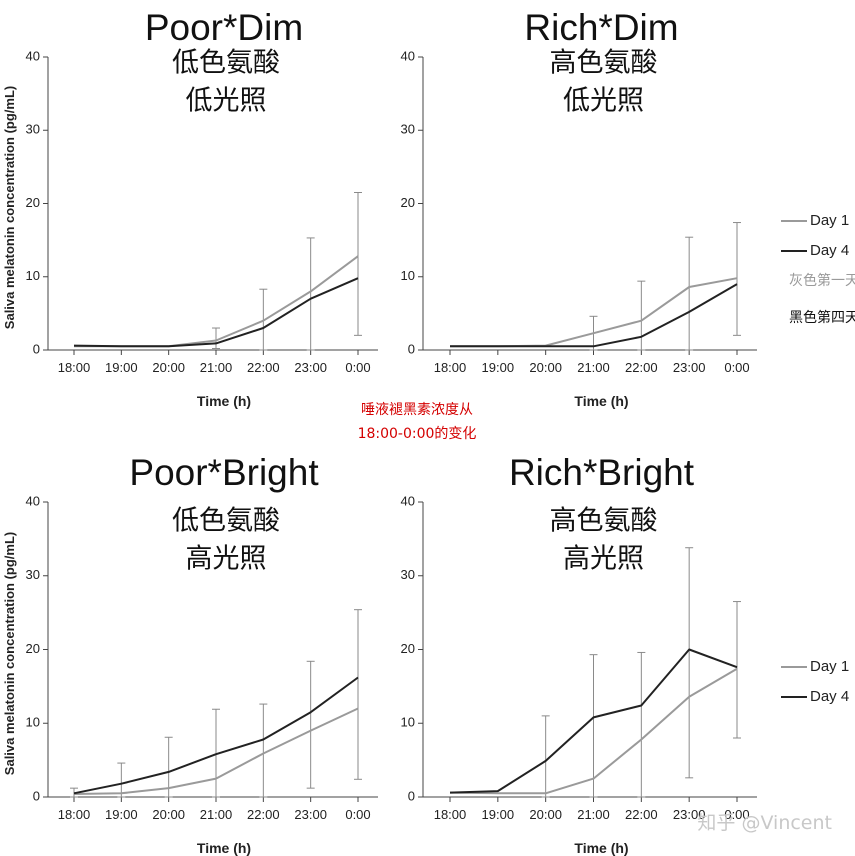 The width and height of the screenshot is (855, 856). I want to click on center-note-line-2: 18:00-0:00的变化, so click(417, 434).